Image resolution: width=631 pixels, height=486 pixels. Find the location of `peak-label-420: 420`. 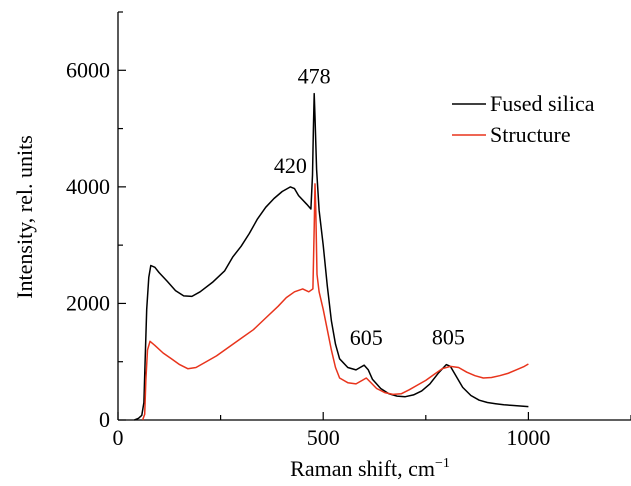

peak-label-420: 420 is located at coordinates (290, 165).